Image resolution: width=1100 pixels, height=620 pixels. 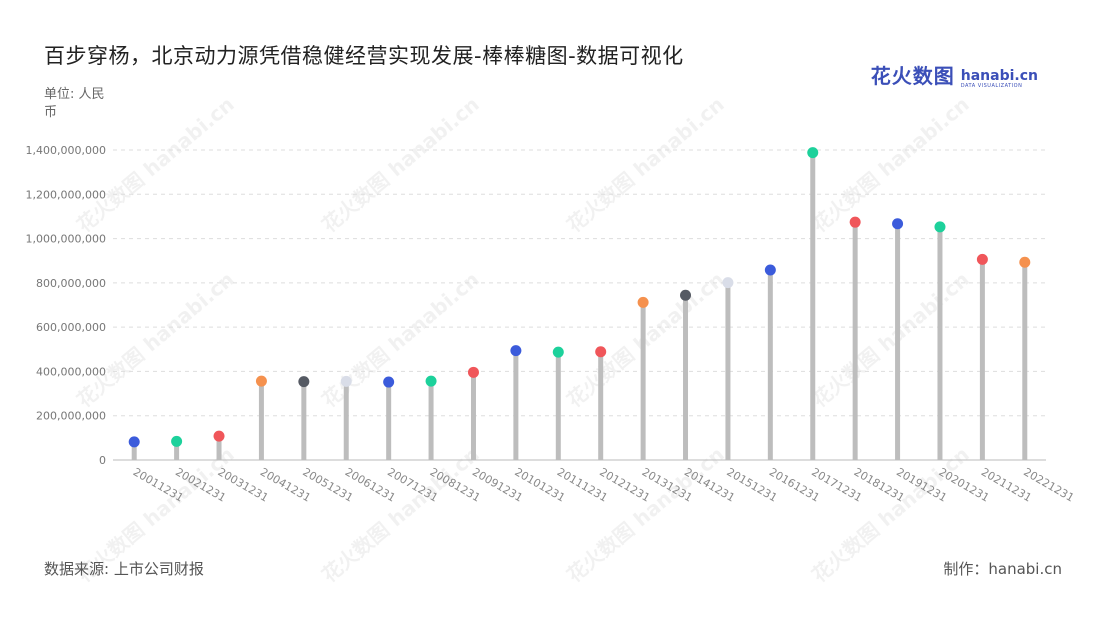 What do you see at coordinates (66, 150) in the screenshot?
I see `y-tick-label: 1,400,000,000` at bounding box center [66, 150].